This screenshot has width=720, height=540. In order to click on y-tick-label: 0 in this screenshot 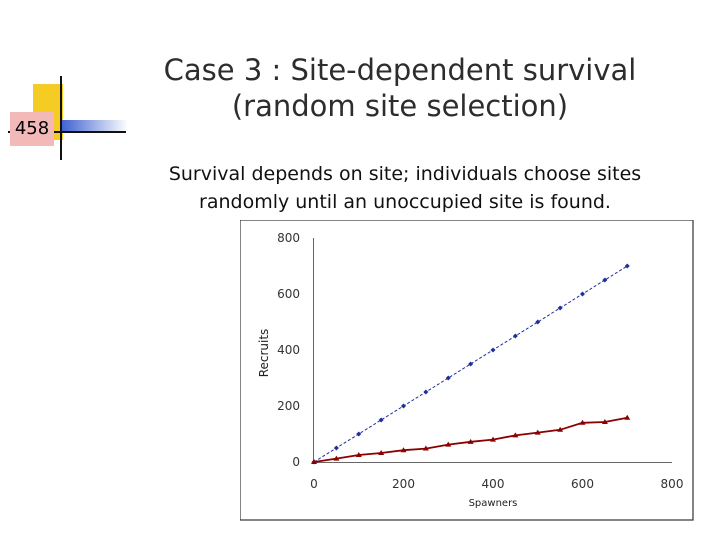, I will do `click(296, 462)`.